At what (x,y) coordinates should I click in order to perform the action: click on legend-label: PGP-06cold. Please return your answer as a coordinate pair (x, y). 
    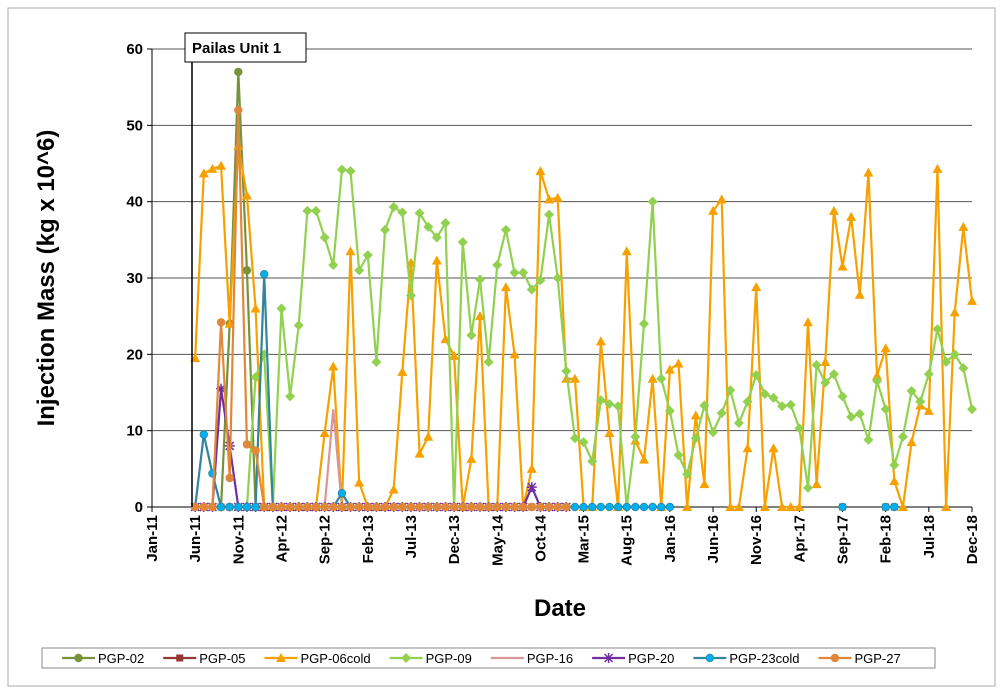
    Looking at the image, I should click on (336, 658).